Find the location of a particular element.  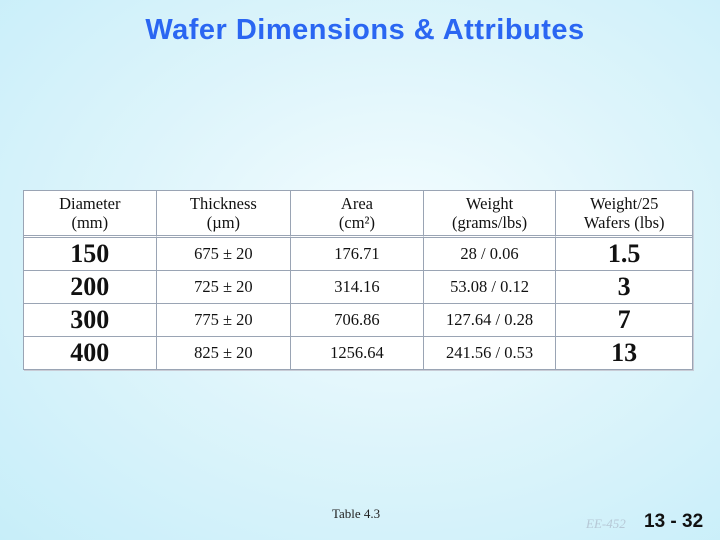

cell-diameter: 300 is located at coordinates (90, 320).